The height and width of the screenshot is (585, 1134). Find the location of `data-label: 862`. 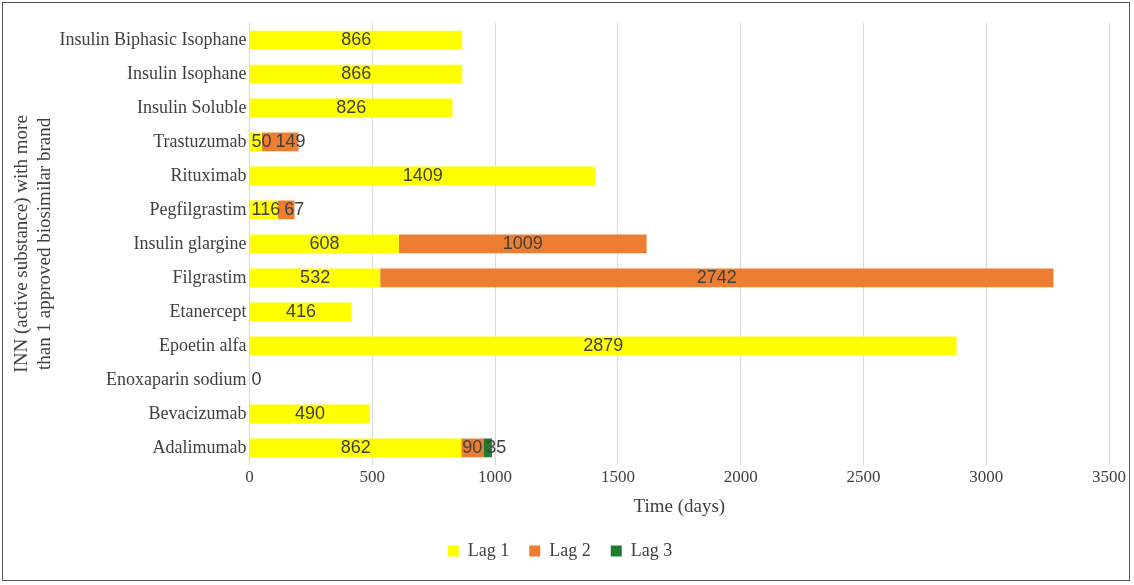

data-label: 862 is located at coordinates (355, 446).